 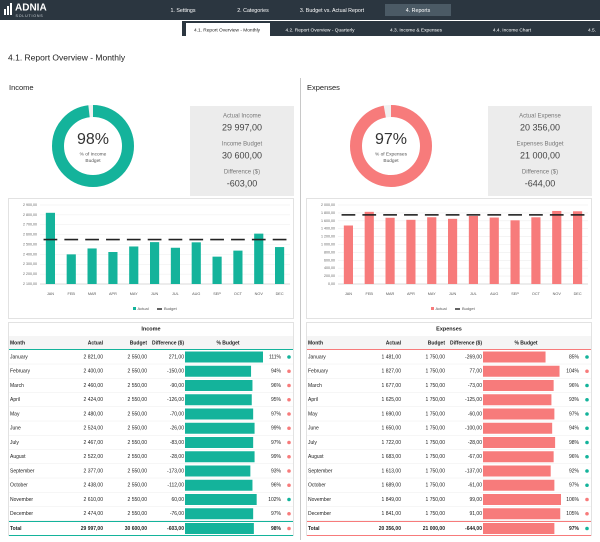 What do you see at coordinates (475, 457) in the screenshot?
I see `cell-difference: -67,00` at bounding box center [475, 457].